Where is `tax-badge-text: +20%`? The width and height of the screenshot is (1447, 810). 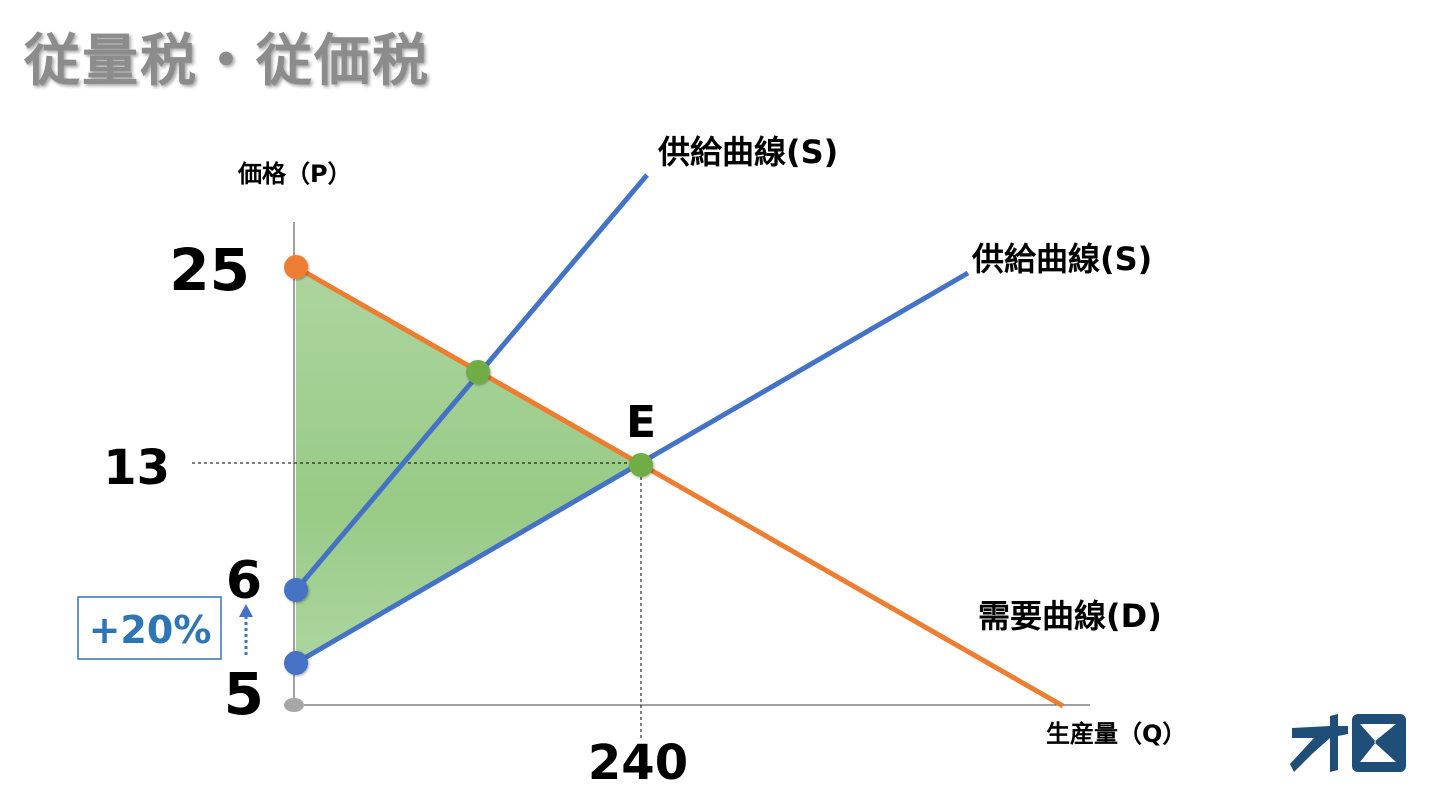 tax-badge-text: +20% is located at coordinates (150, 630).